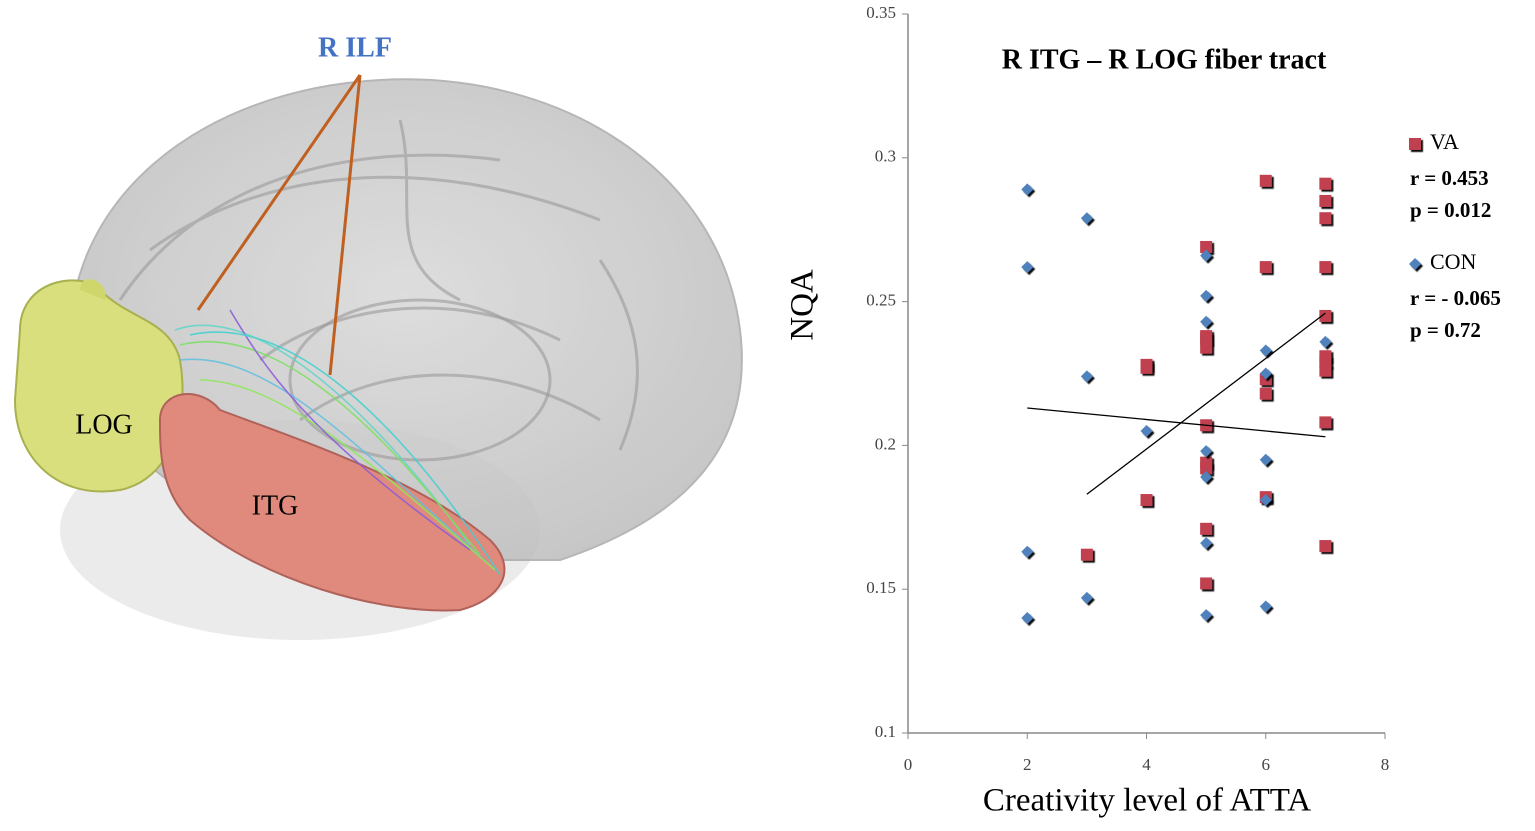 The image size is (1535, 831). What do you see at coordinates (885, 156) in the screenshot?
I see `y-tick-label: 0.3` at bounding box center [885, 156].